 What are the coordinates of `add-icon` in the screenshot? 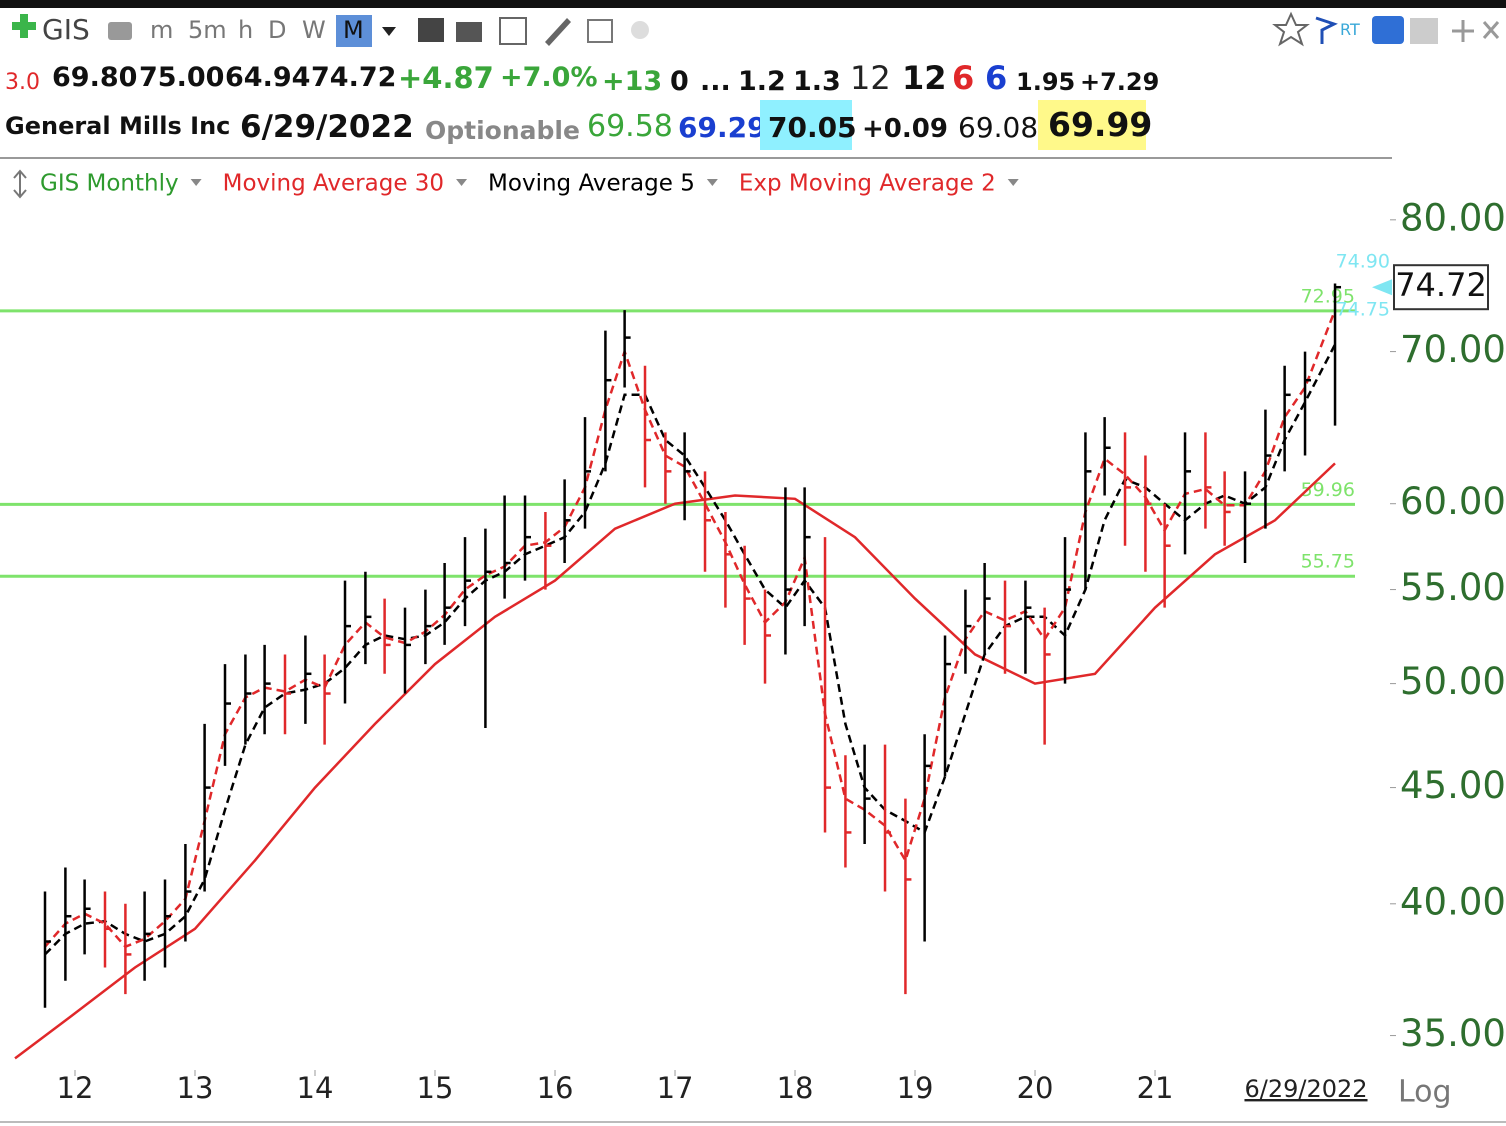 It's located at (24, 26).